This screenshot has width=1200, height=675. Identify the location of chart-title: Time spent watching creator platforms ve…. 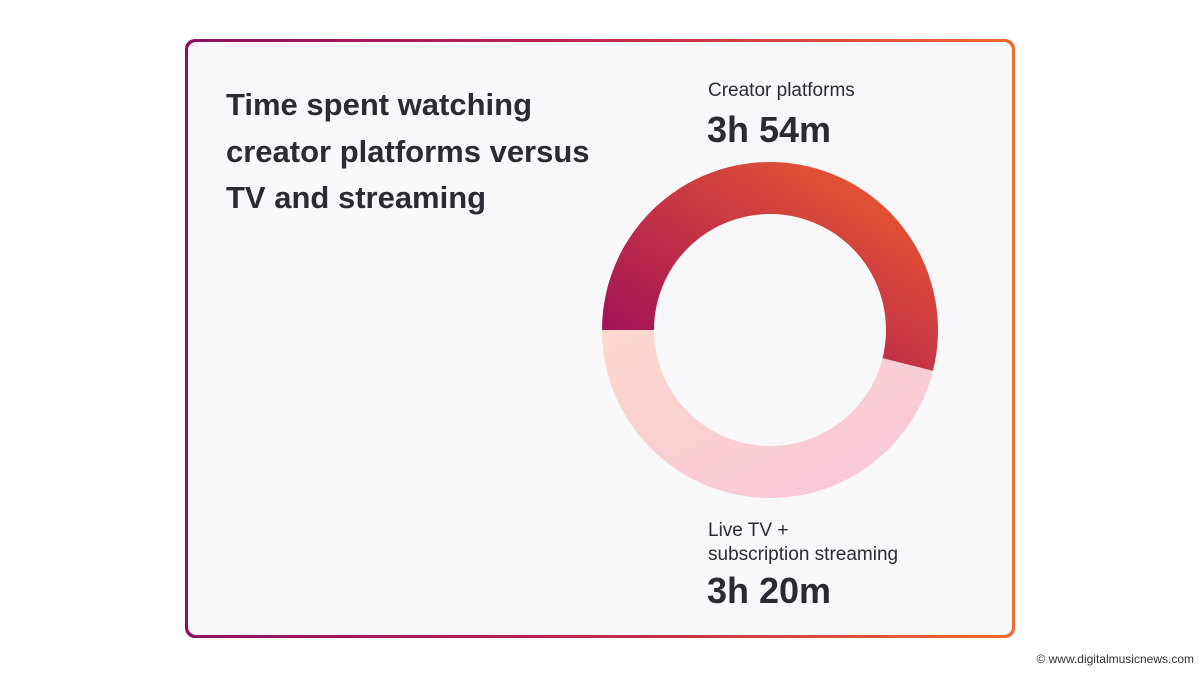
(408, 151).